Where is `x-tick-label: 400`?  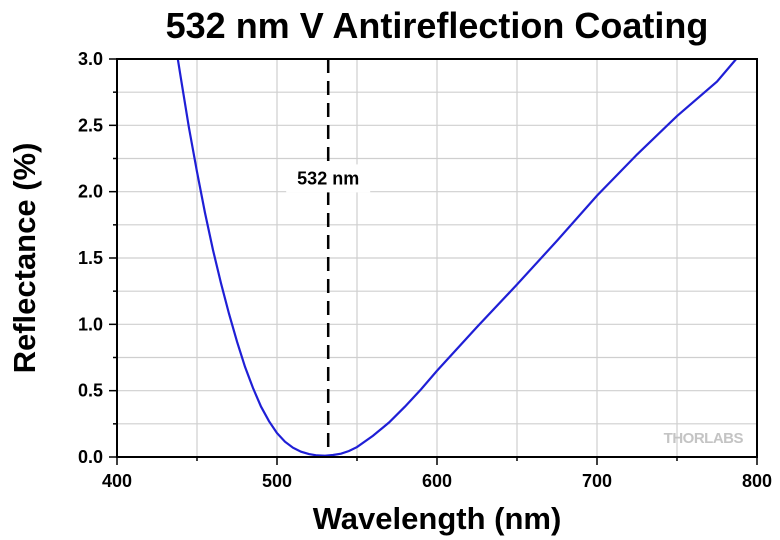 x-tick-label: 400 is located at coordinates (117, 481).